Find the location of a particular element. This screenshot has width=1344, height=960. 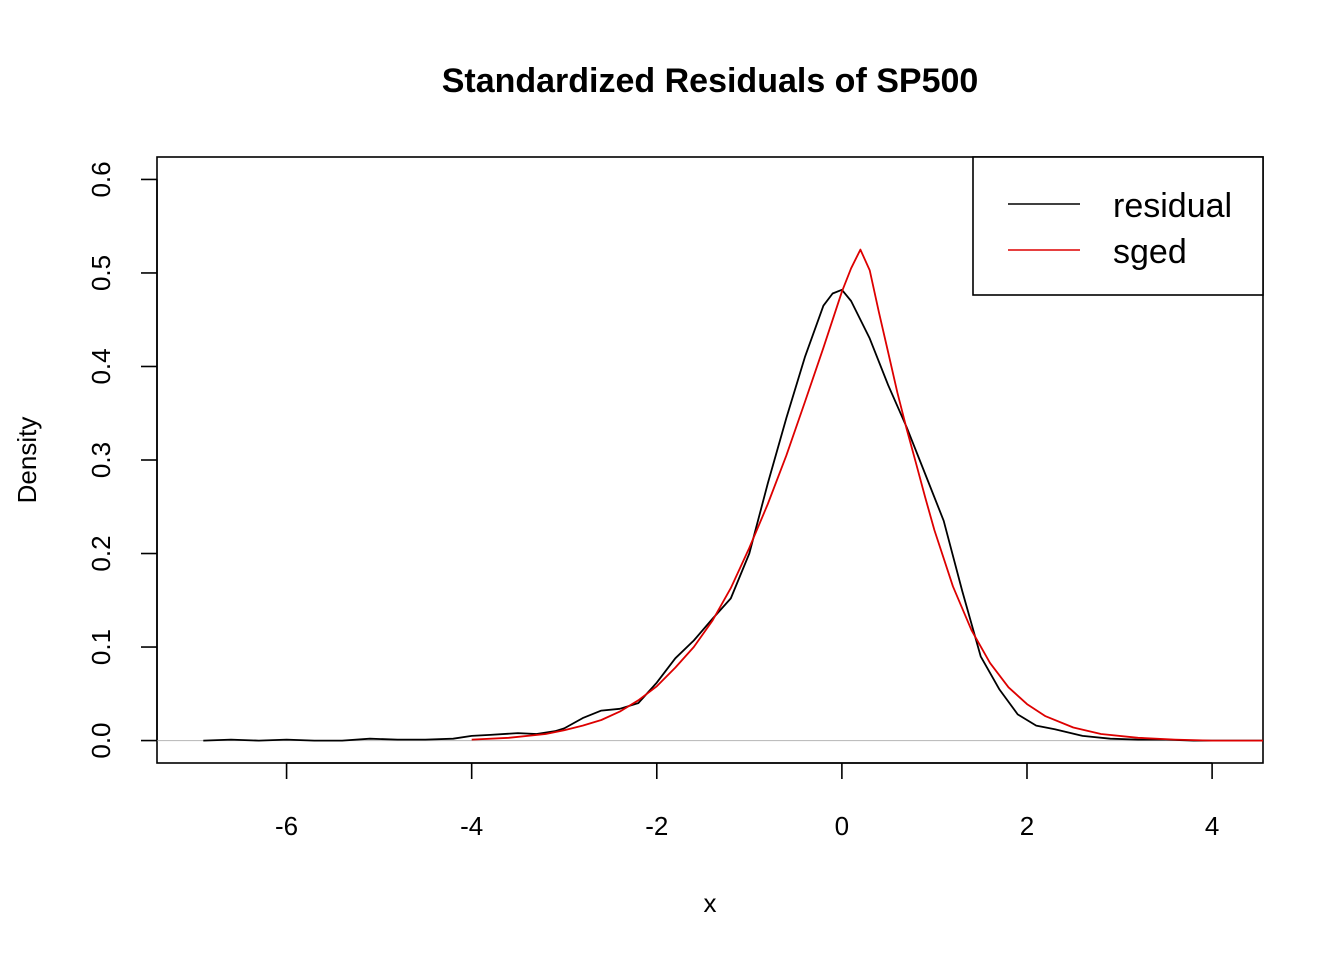

y-tick-label: 0.3 is located at coordinates (101, 460).